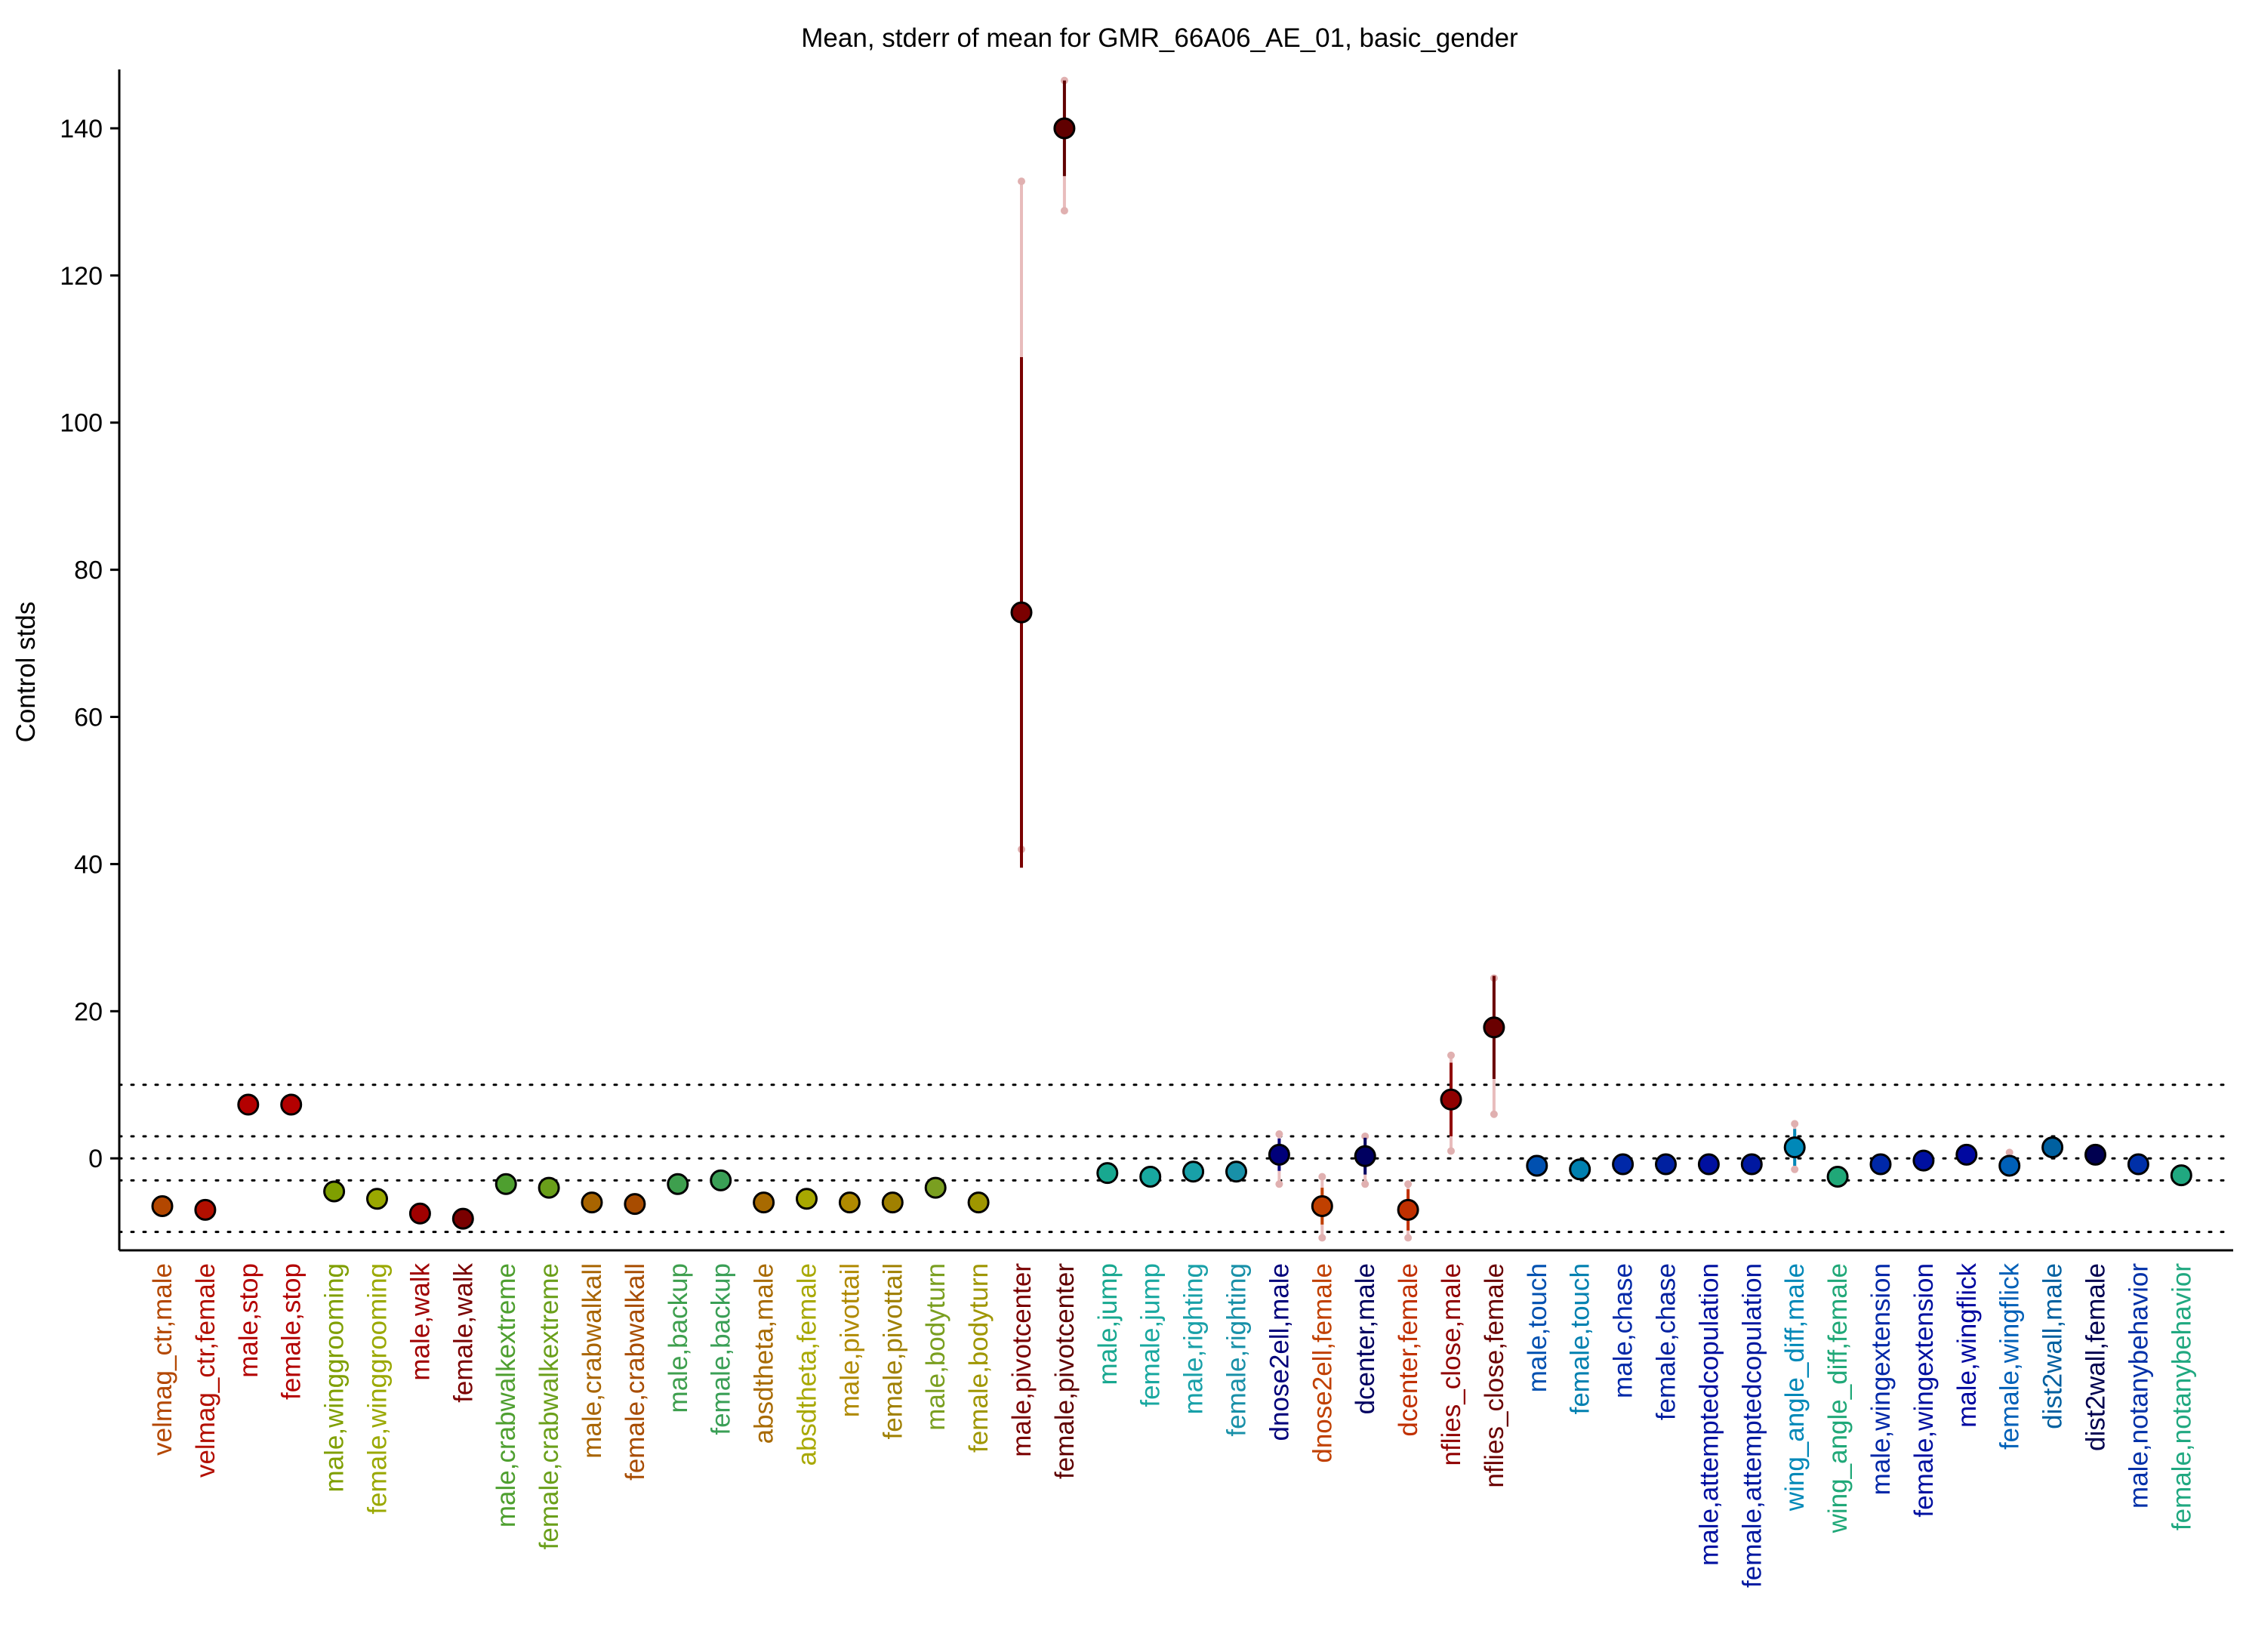 This screenshot has height=1652, width=2243. I want to click on x-category-label: female,attemptedcopulation, so click(1752, 1425).